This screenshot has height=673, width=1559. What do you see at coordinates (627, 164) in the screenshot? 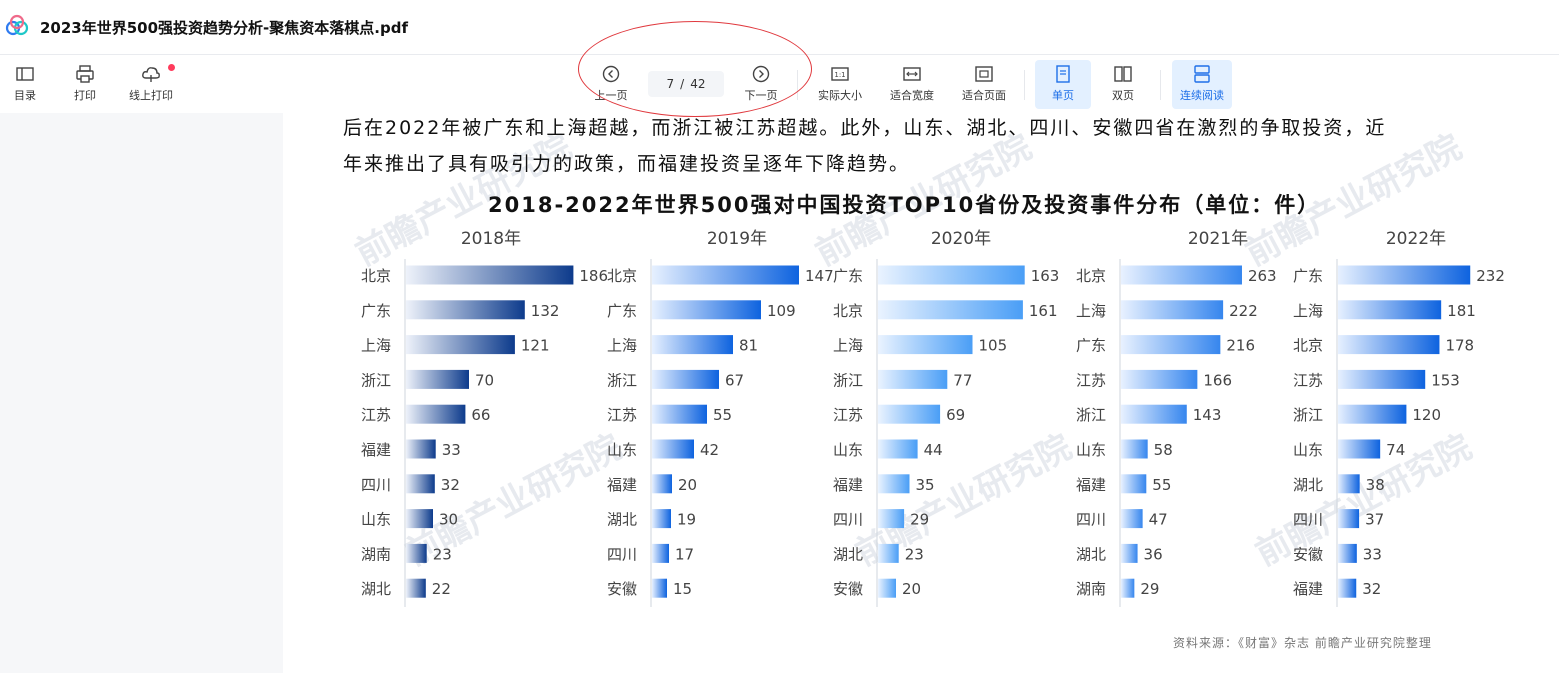
I see `body-text-line: 年来推出了具有吸引力的政策，而福建投资呈逐年下降趋势。` at bounding box center [627, 164].